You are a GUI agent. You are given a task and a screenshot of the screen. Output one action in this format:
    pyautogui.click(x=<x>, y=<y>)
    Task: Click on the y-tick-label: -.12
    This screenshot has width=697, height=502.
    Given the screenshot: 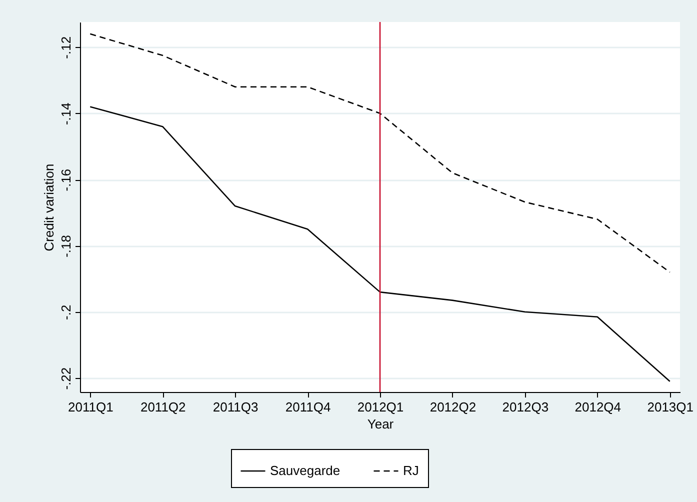 What is the action you would take?
    pyautogui.click(x=66, y=47)
    